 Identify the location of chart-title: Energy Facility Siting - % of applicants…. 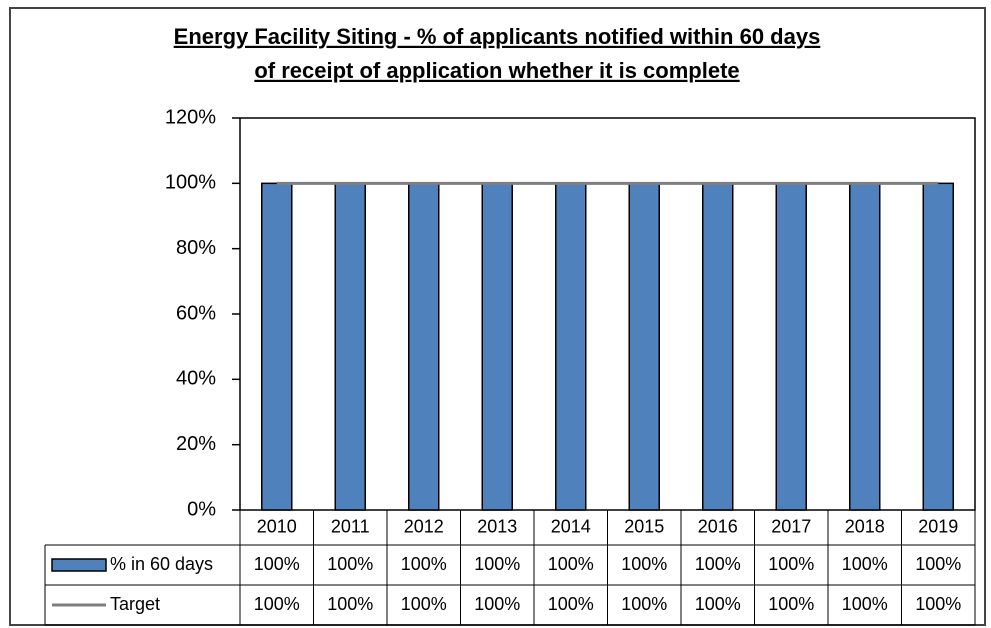
(497, 36).